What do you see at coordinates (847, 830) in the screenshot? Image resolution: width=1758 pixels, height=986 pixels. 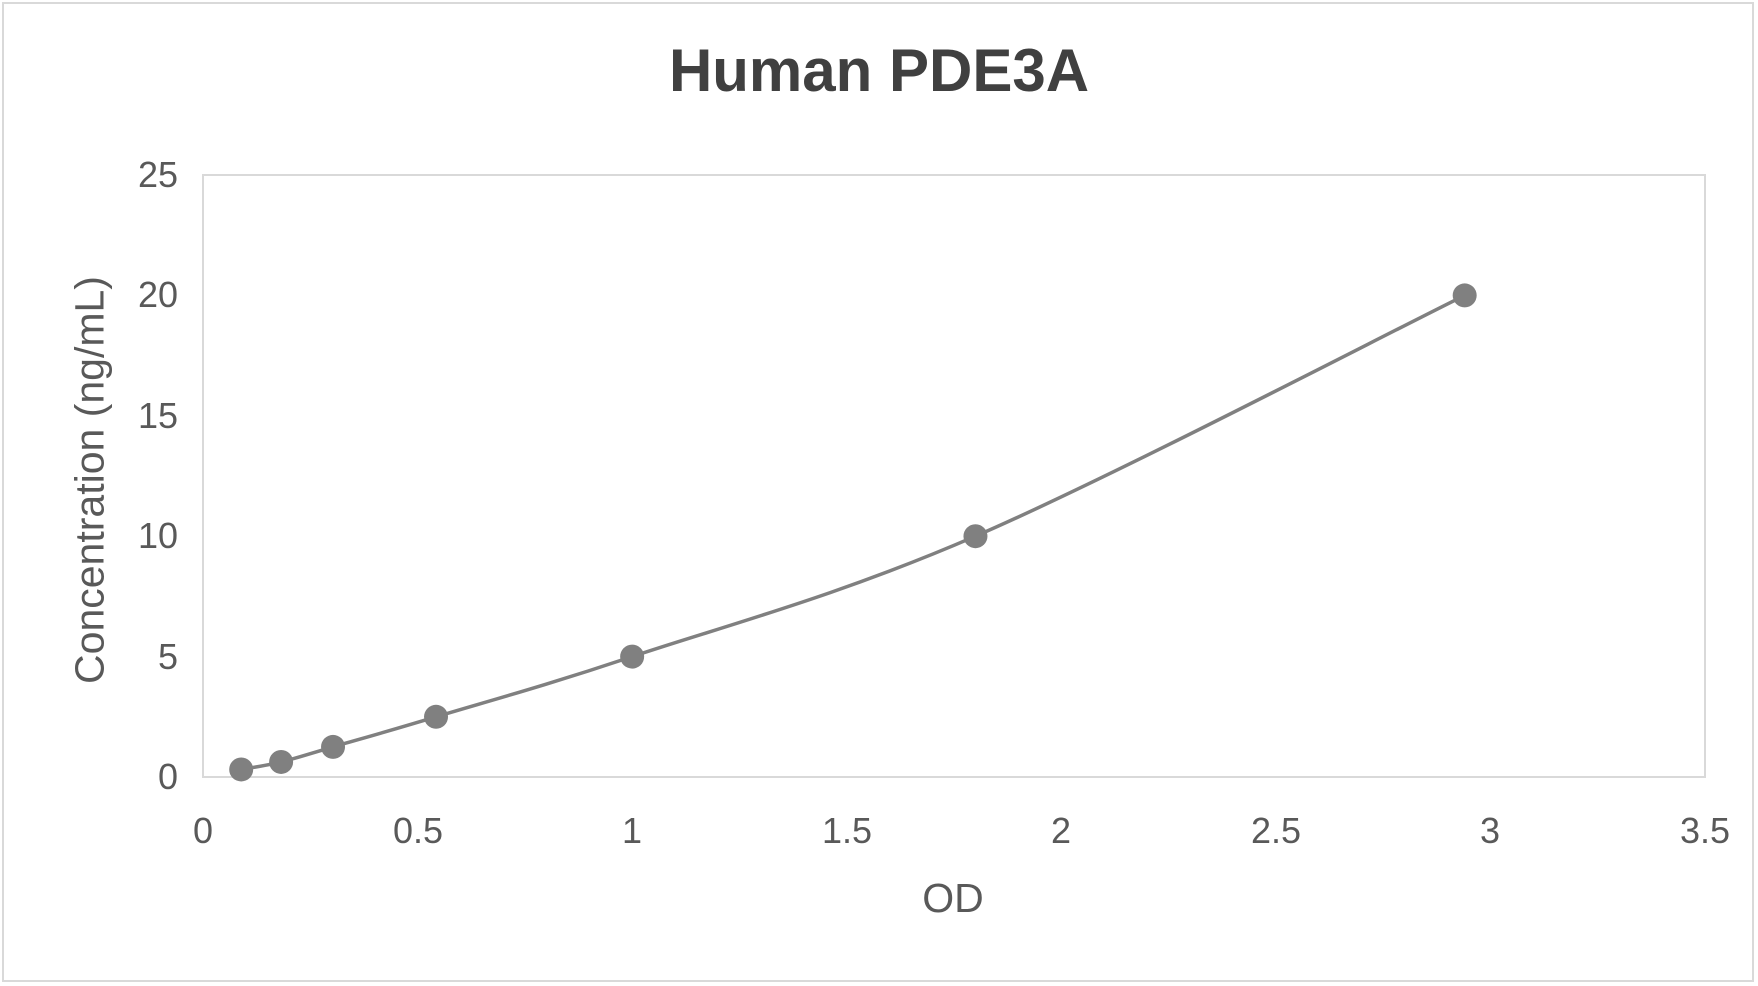 I see `x-tick: 1.5` at bounding box center [847, 830].